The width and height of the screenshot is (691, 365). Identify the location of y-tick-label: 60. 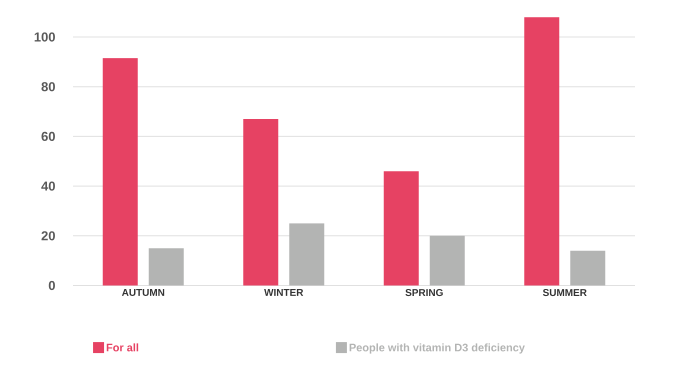
(48, 136).